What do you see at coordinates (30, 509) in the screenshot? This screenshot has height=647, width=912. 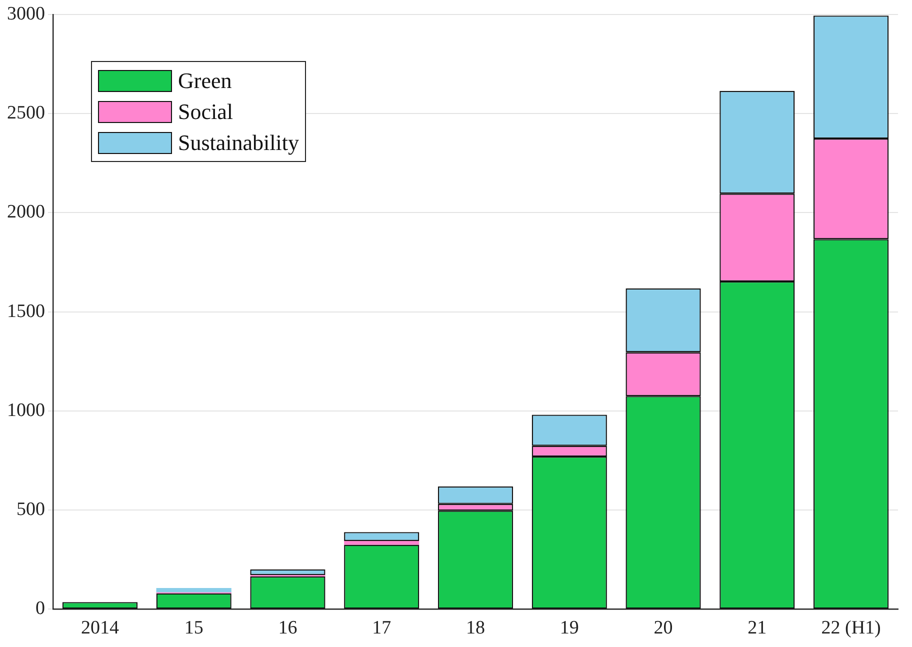 I see `y-tick-label: 500` at bounding box center [30, 509].